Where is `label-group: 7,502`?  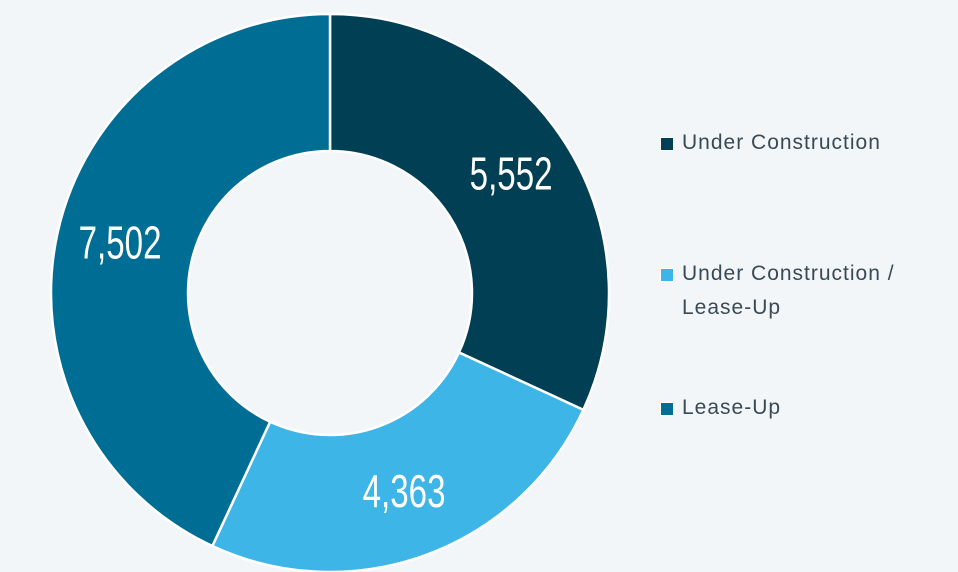 label-group: 7,502 is located at coordinates (120, 244).